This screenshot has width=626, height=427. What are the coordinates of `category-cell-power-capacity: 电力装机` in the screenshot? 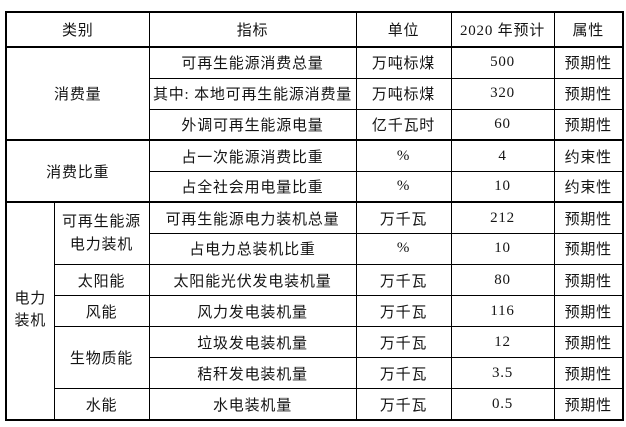 It's located at (30, 311).